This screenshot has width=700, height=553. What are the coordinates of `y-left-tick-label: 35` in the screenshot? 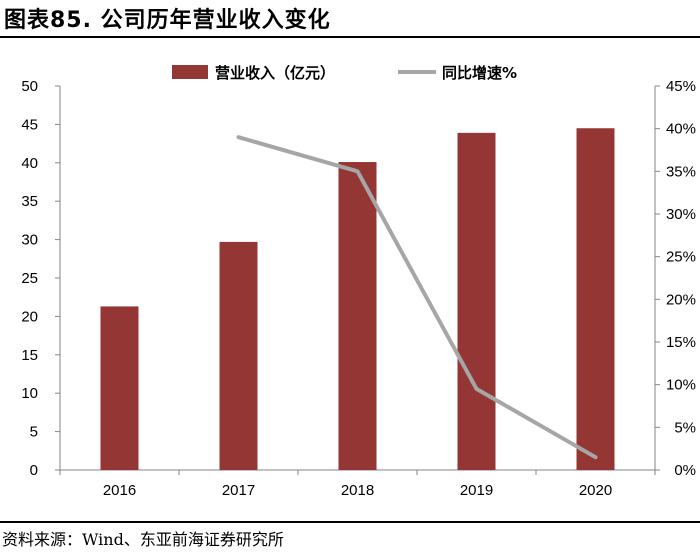 It's located at (29, 201).